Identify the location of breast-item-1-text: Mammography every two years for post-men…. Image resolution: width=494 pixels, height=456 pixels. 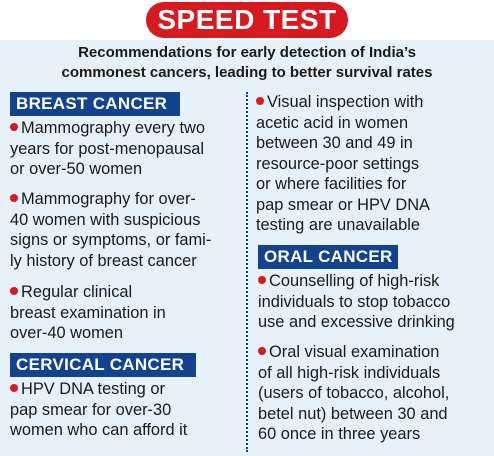
(108, 148).